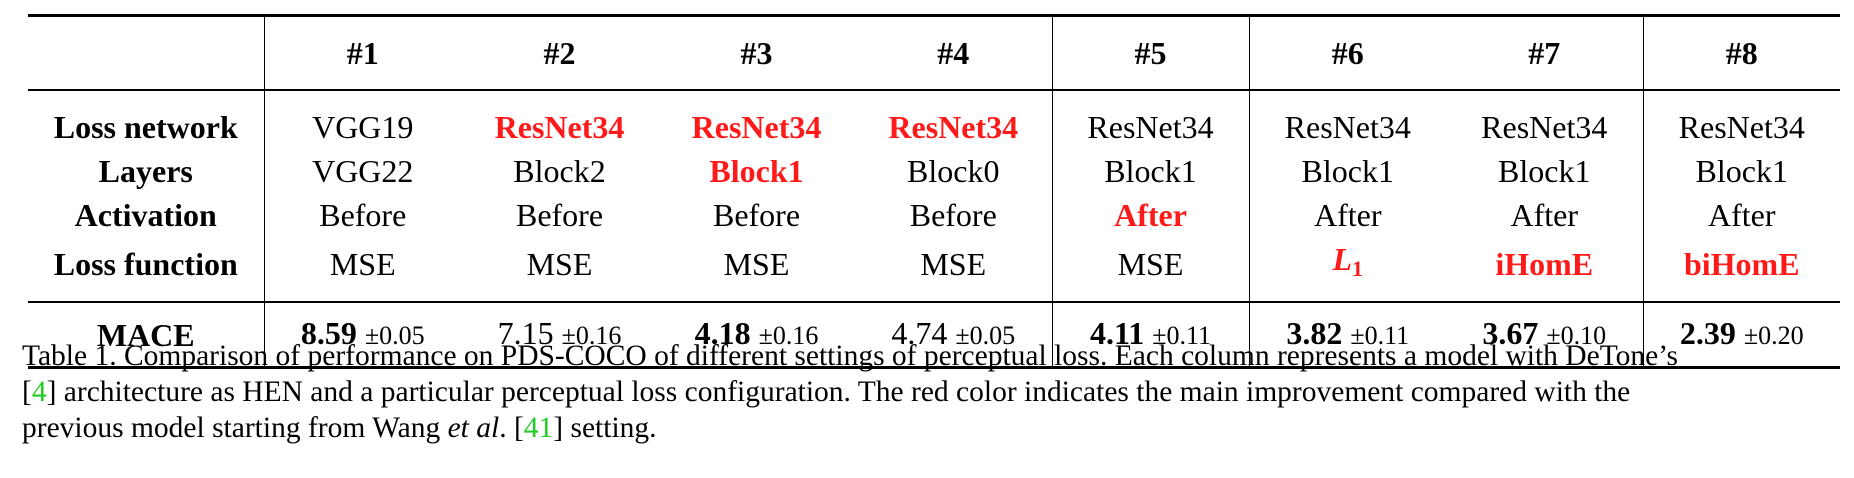 The height and width of the screenshot is (478, 1854). I want to click on table-cell: VGG22, so click(362, 171).